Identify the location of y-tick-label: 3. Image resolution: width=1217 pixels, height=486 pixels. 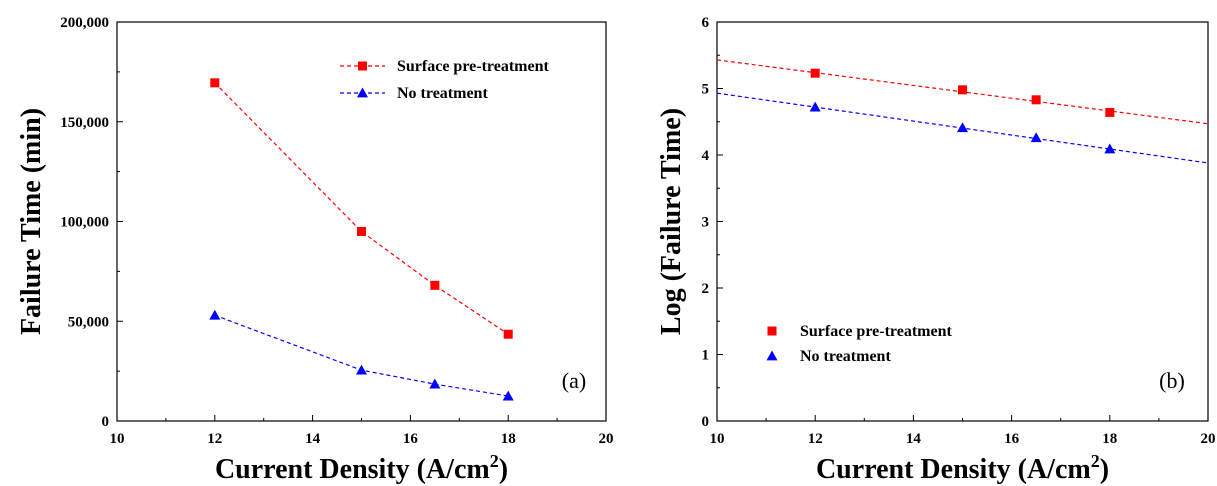
(706, 223).